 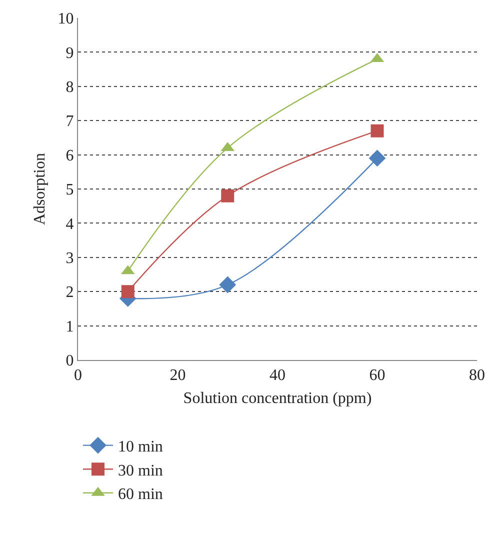 What do you see at coordinates (140, 447) in the screenshot?
I see `legend-label: 10 min` at bounding box center [140, 447].